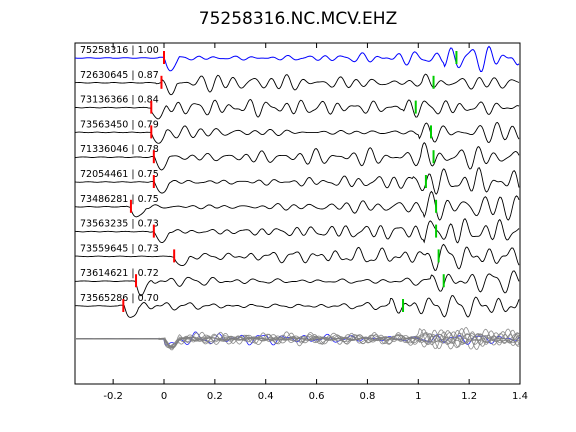 The height and width of the screenshot is (432, 576). I want to click on trace-label: 75258316 | 1.00, so click(119, 50).